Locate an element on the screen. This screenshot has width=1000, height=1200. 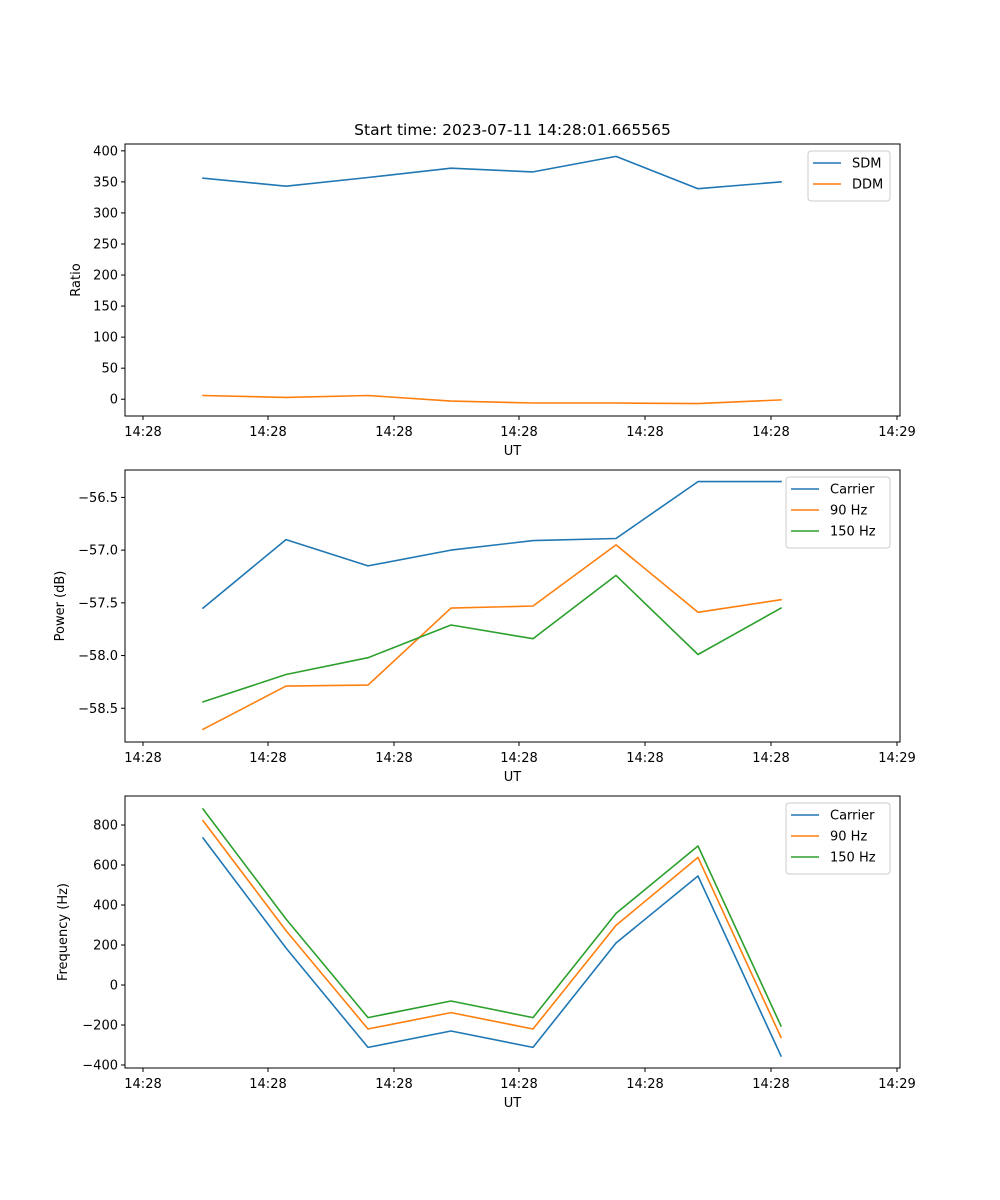
power-y-tick-label: −57.5 is located at coordinates (98, 603).